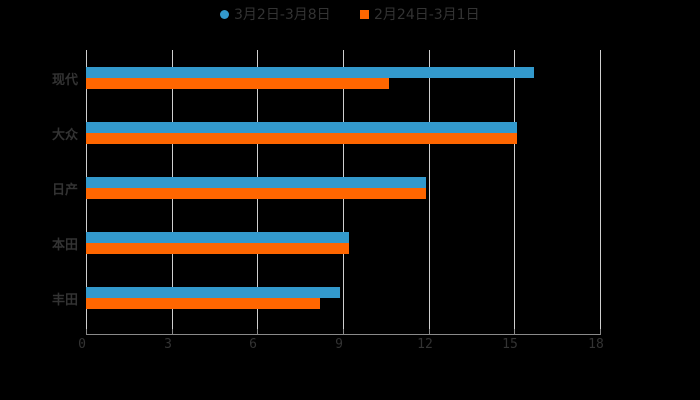 The height and width of the screenshot is (400, 700). Describe the element at coordinates (282, 15) in the screenshot. I see `legend-label: 3月2日-3月8日` at that location.